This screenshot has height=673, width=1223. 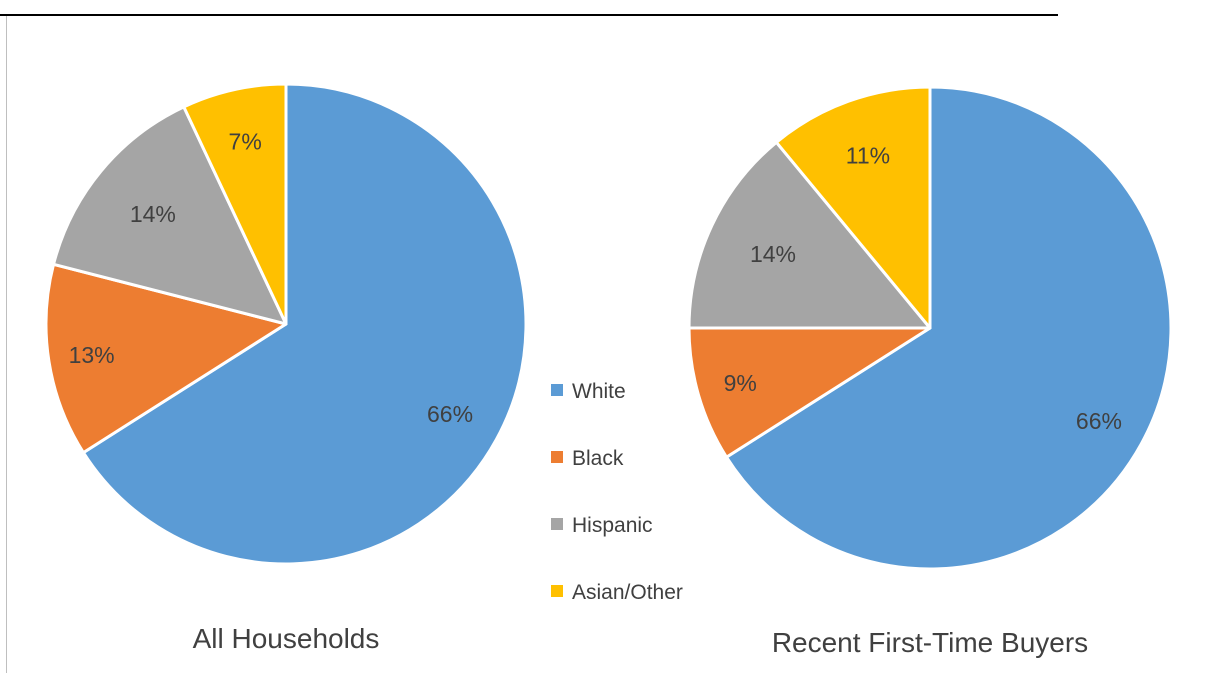 What do you see at coordinates (930, 642) in the screenshot?
I see `caption-recent-first-time-buyers: Recent First-Time Buyers` at bounding box center [930, 642].